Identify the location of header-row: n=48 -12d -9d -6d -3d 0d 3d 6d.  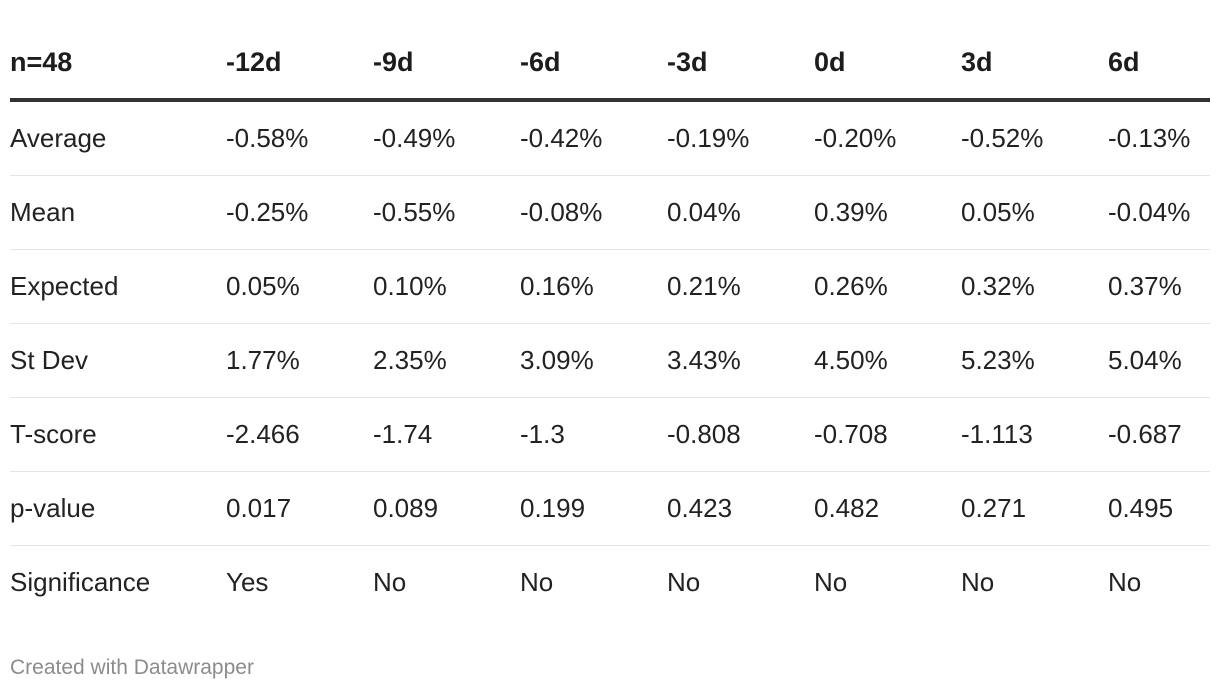
(610, 64).